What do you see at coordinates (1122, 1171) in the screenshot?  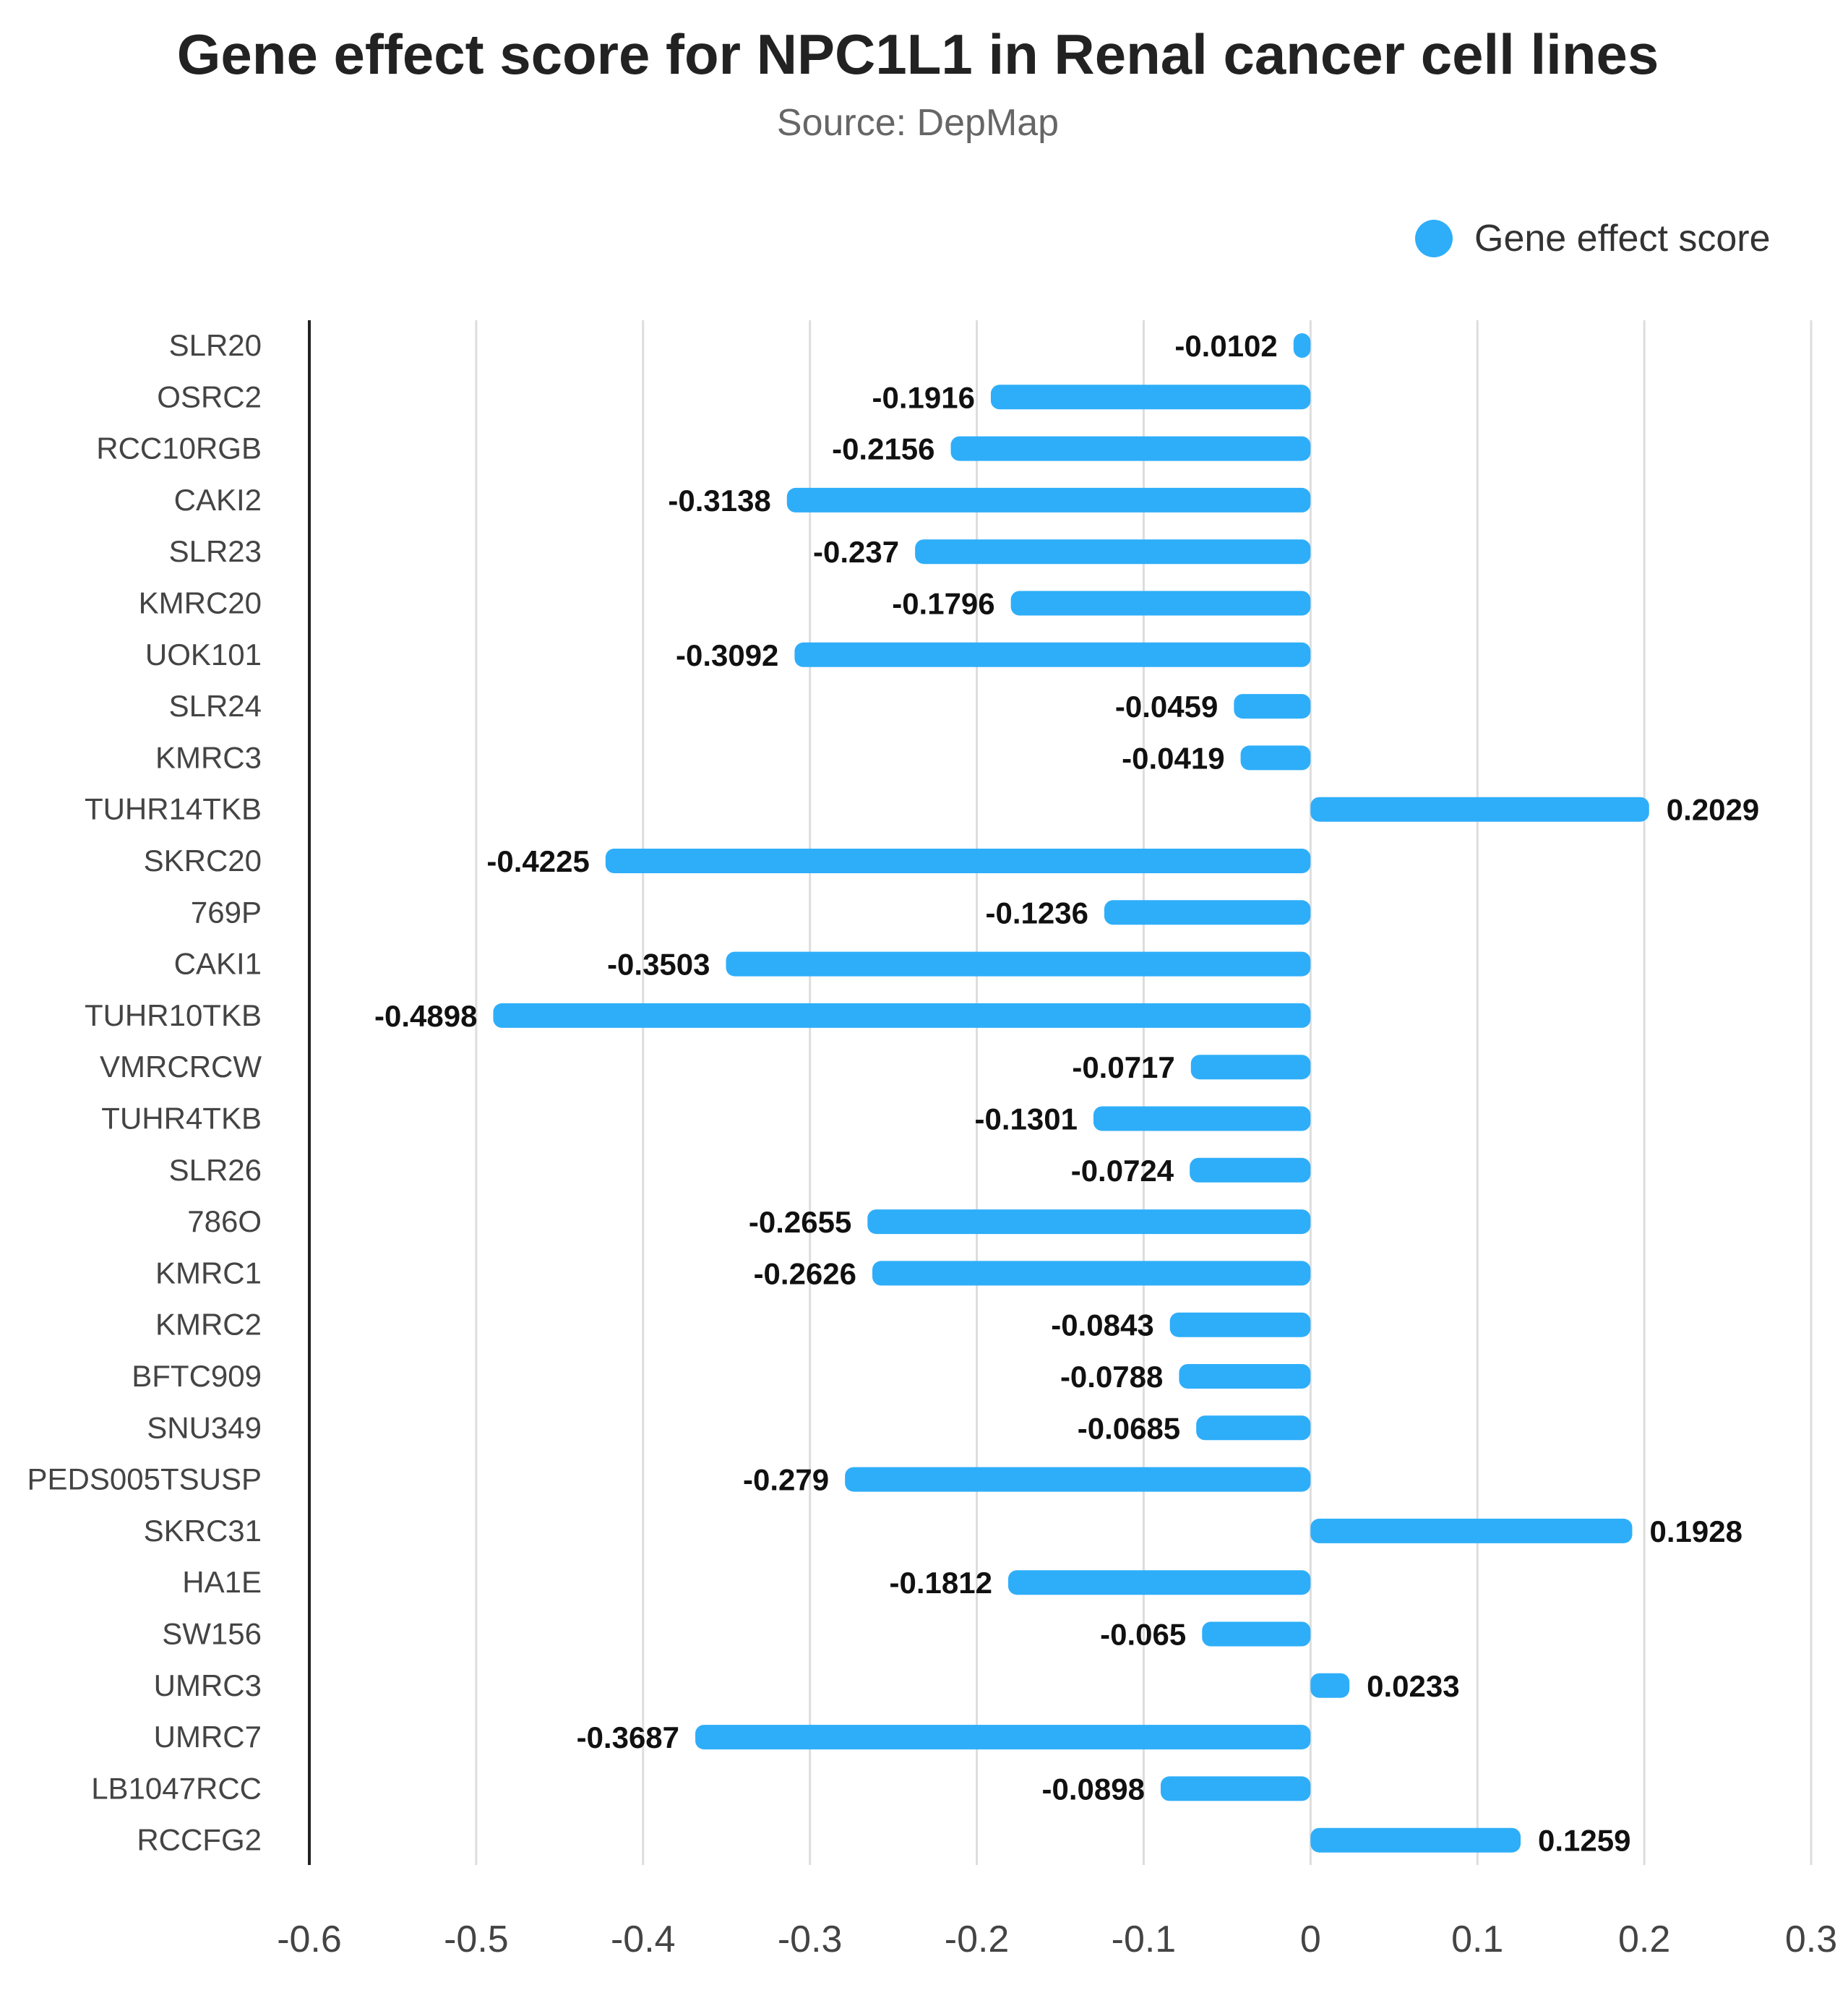 I see `data-label: -0.0724` at bounding box center [1122, 1171].